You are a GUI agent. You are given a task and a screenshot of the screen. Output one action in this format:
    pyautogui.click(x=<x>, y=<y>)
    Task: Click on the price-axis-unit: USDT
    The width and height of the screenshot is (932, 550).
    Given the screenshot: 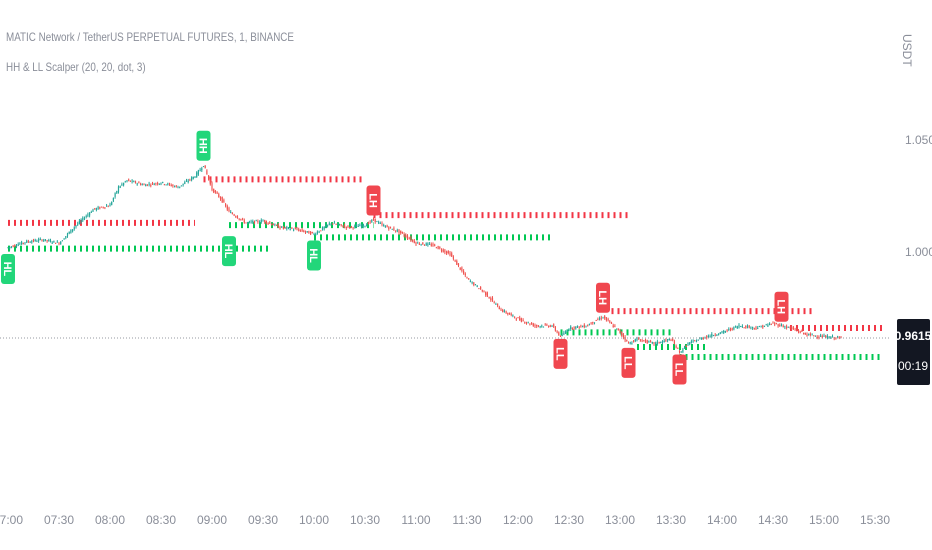 What is the action you would take?
    pyautogui.click(x=907, y=50)
    